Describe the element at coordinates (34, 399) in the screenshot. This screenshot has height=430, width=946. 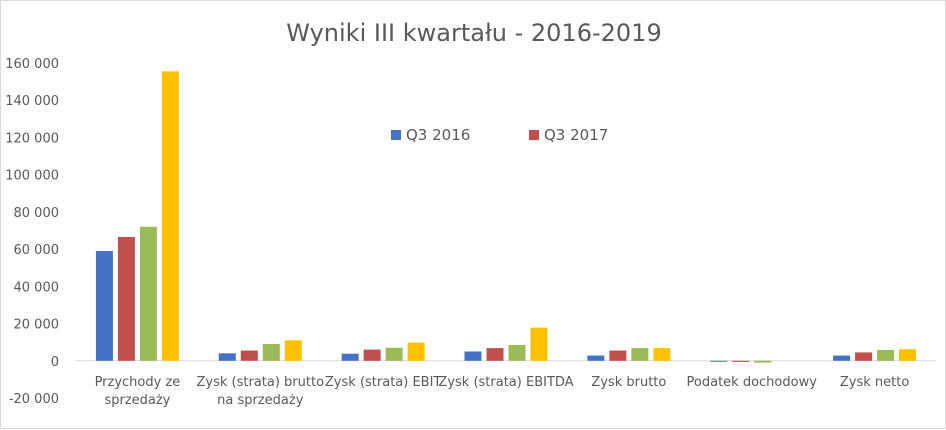
I see `y-tick-label: -20 000` at that location.